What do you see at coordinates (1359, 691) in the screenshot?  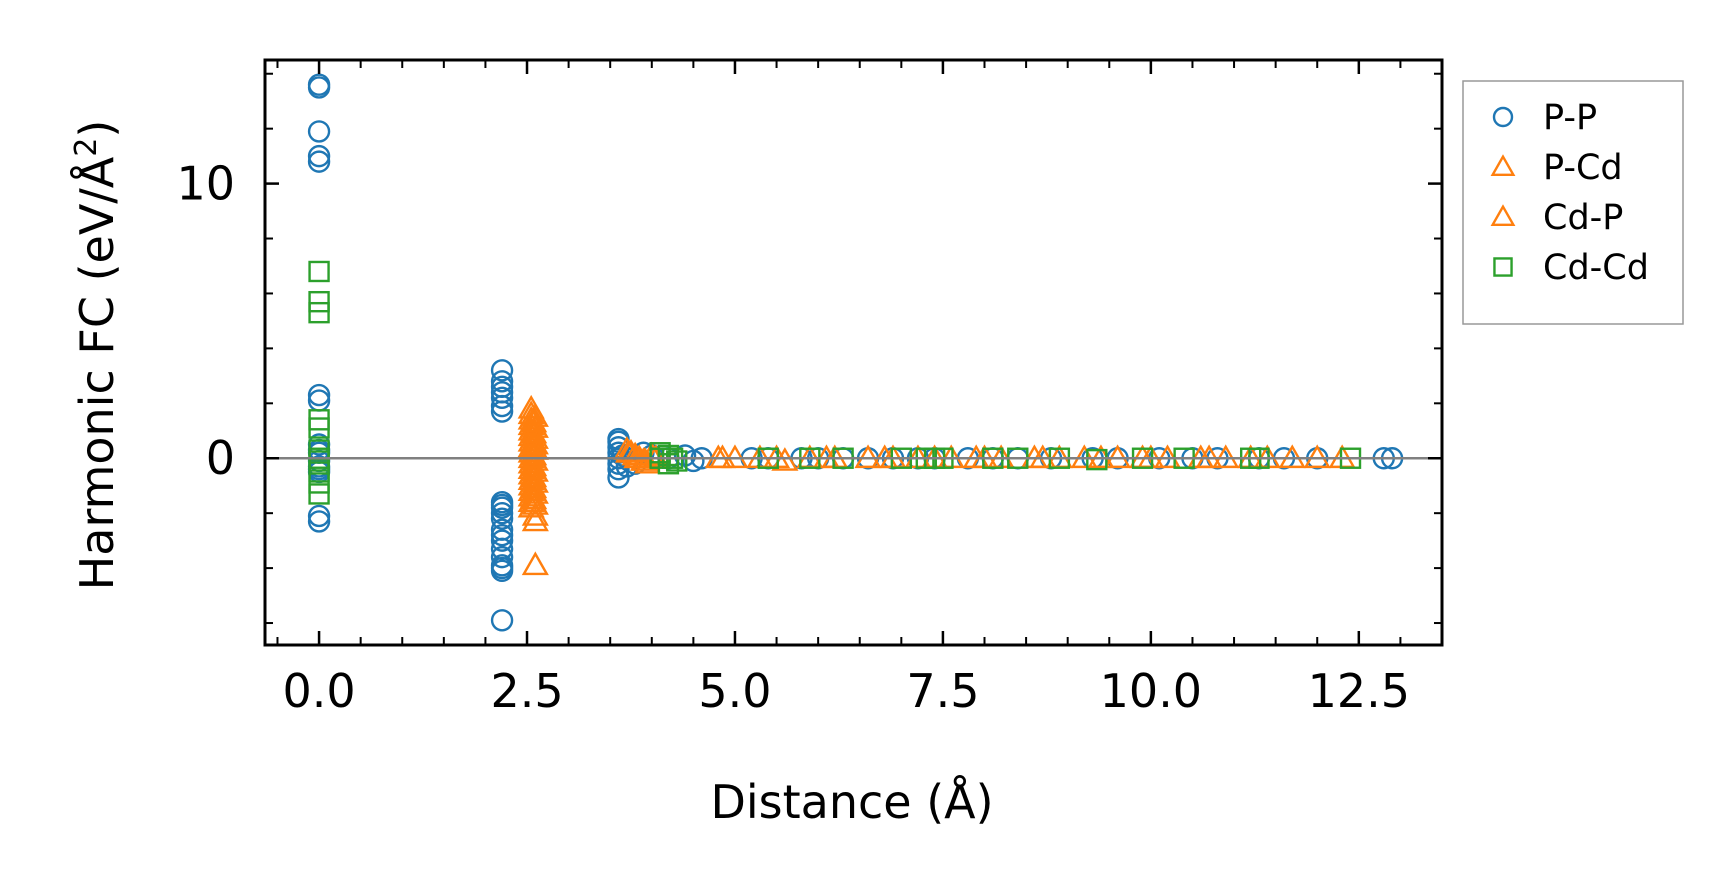 I see `x-tick-label: 12.5` at bounding box center [1359, 691].